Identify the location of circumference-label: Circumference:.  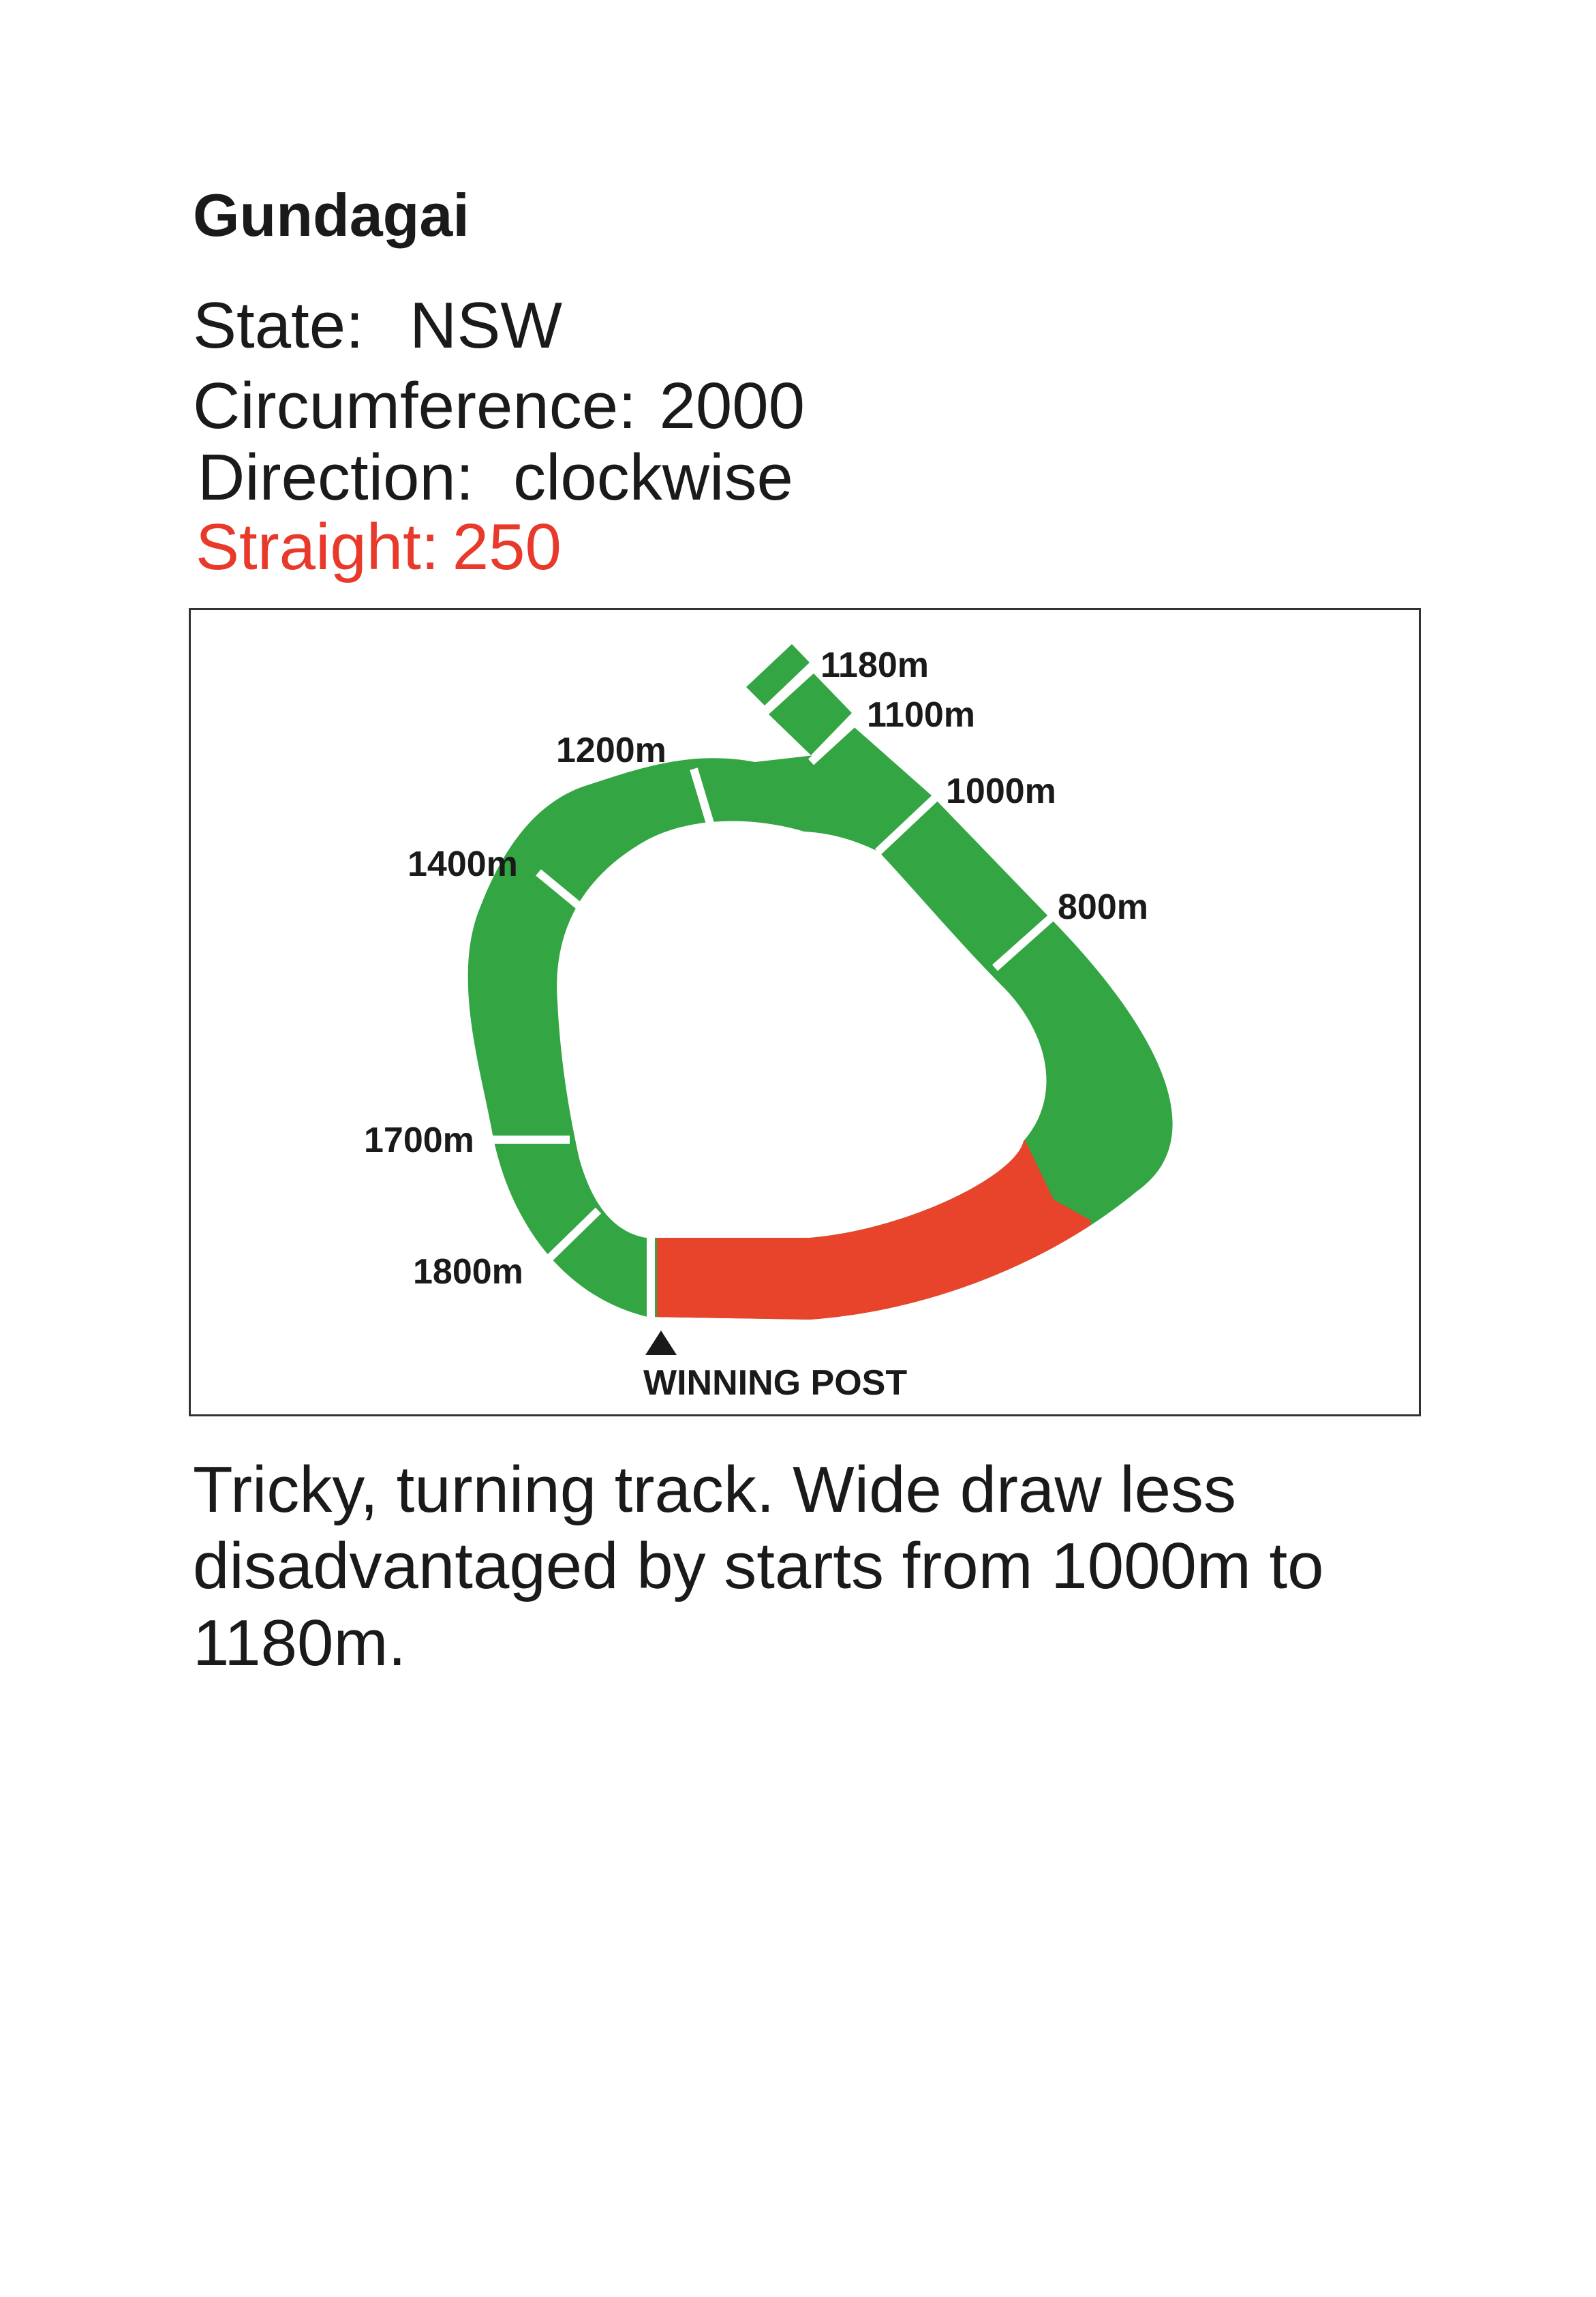
(415, 406).